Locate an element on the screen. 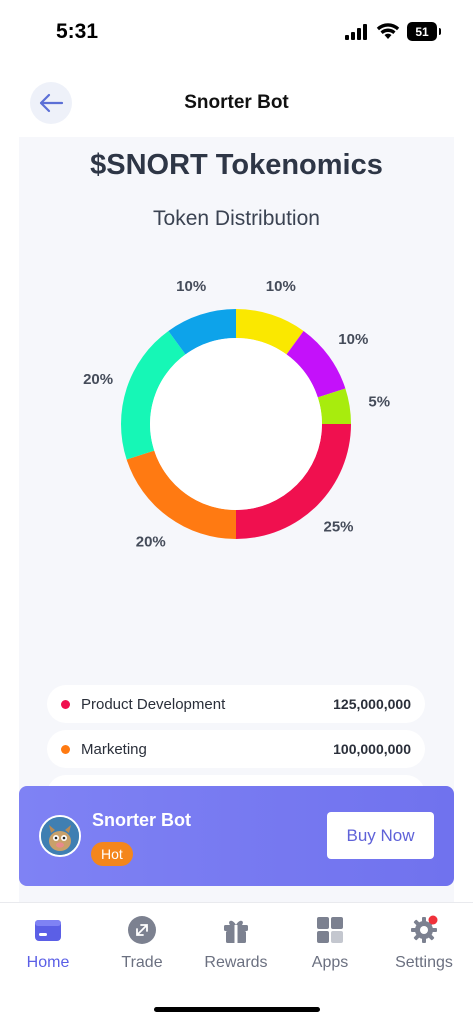 The height and width of the screenshot is (1024, 473). nav-label: Trade is located at coordinates (142, 962).